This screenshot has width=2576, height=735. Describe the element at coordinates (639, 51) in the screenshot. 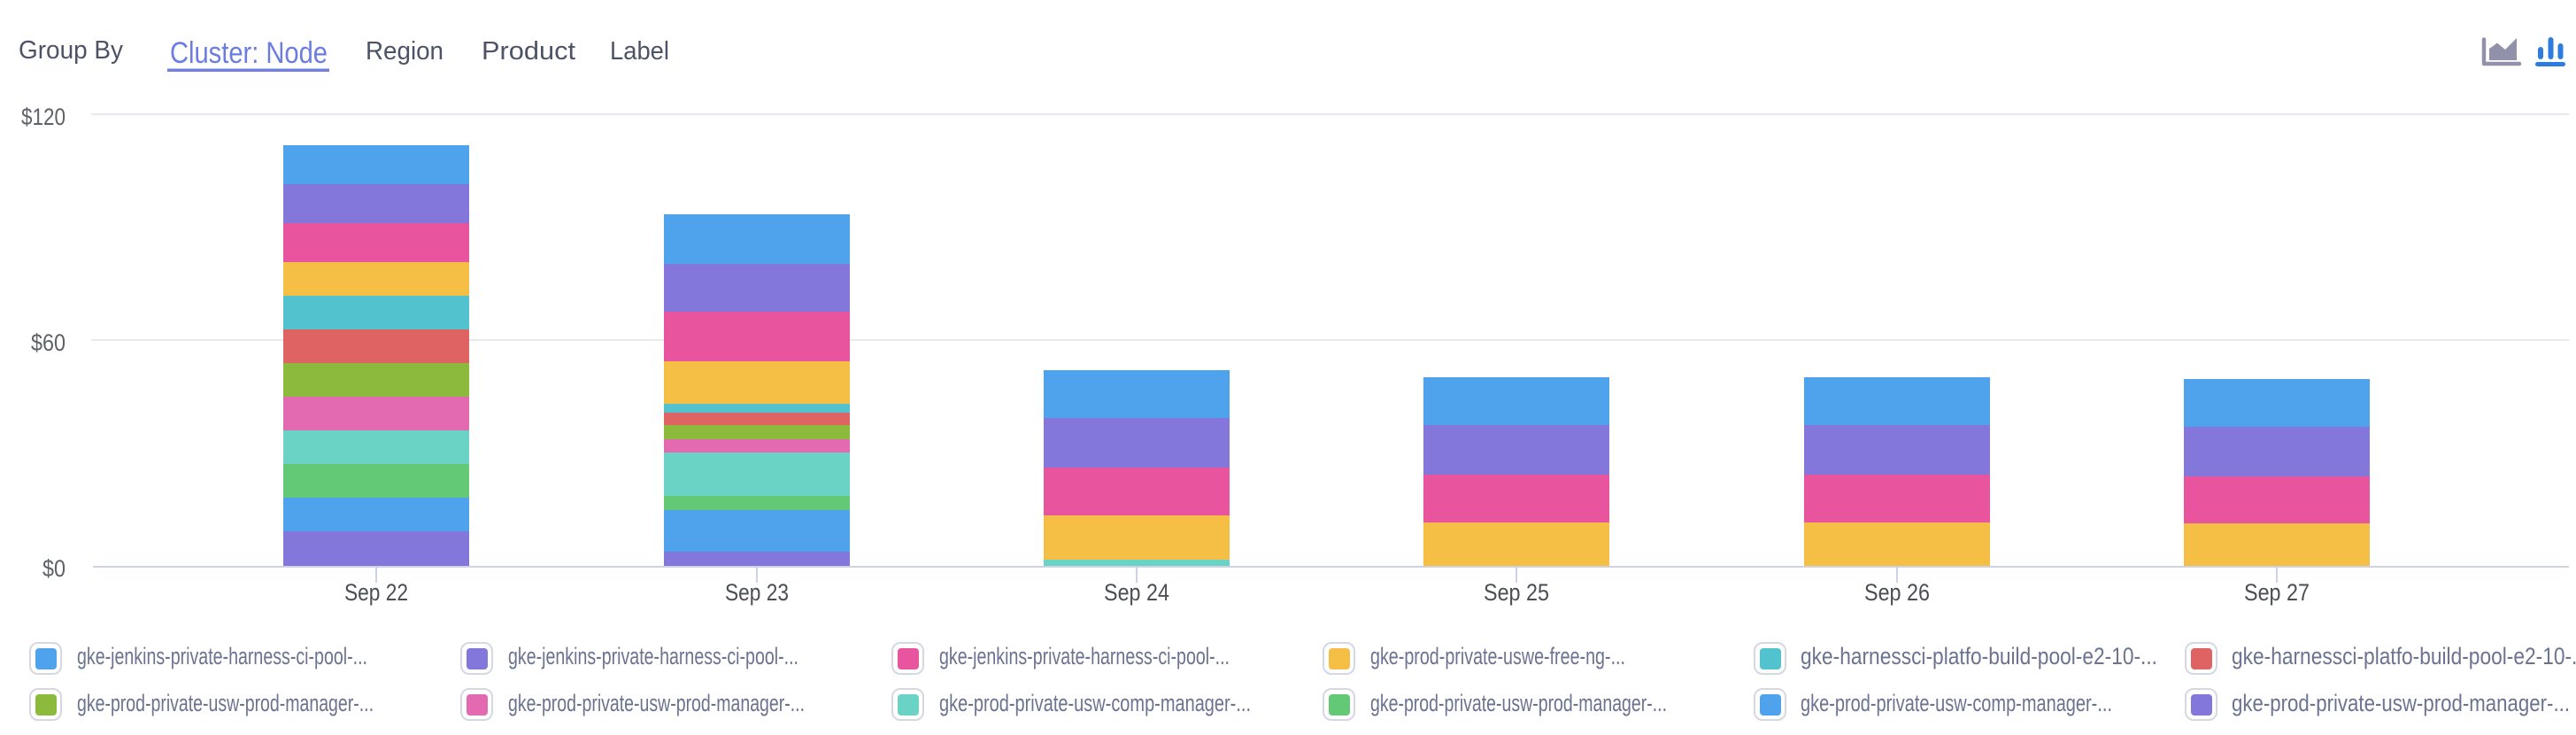

I see `svg-text: Label` at that location.